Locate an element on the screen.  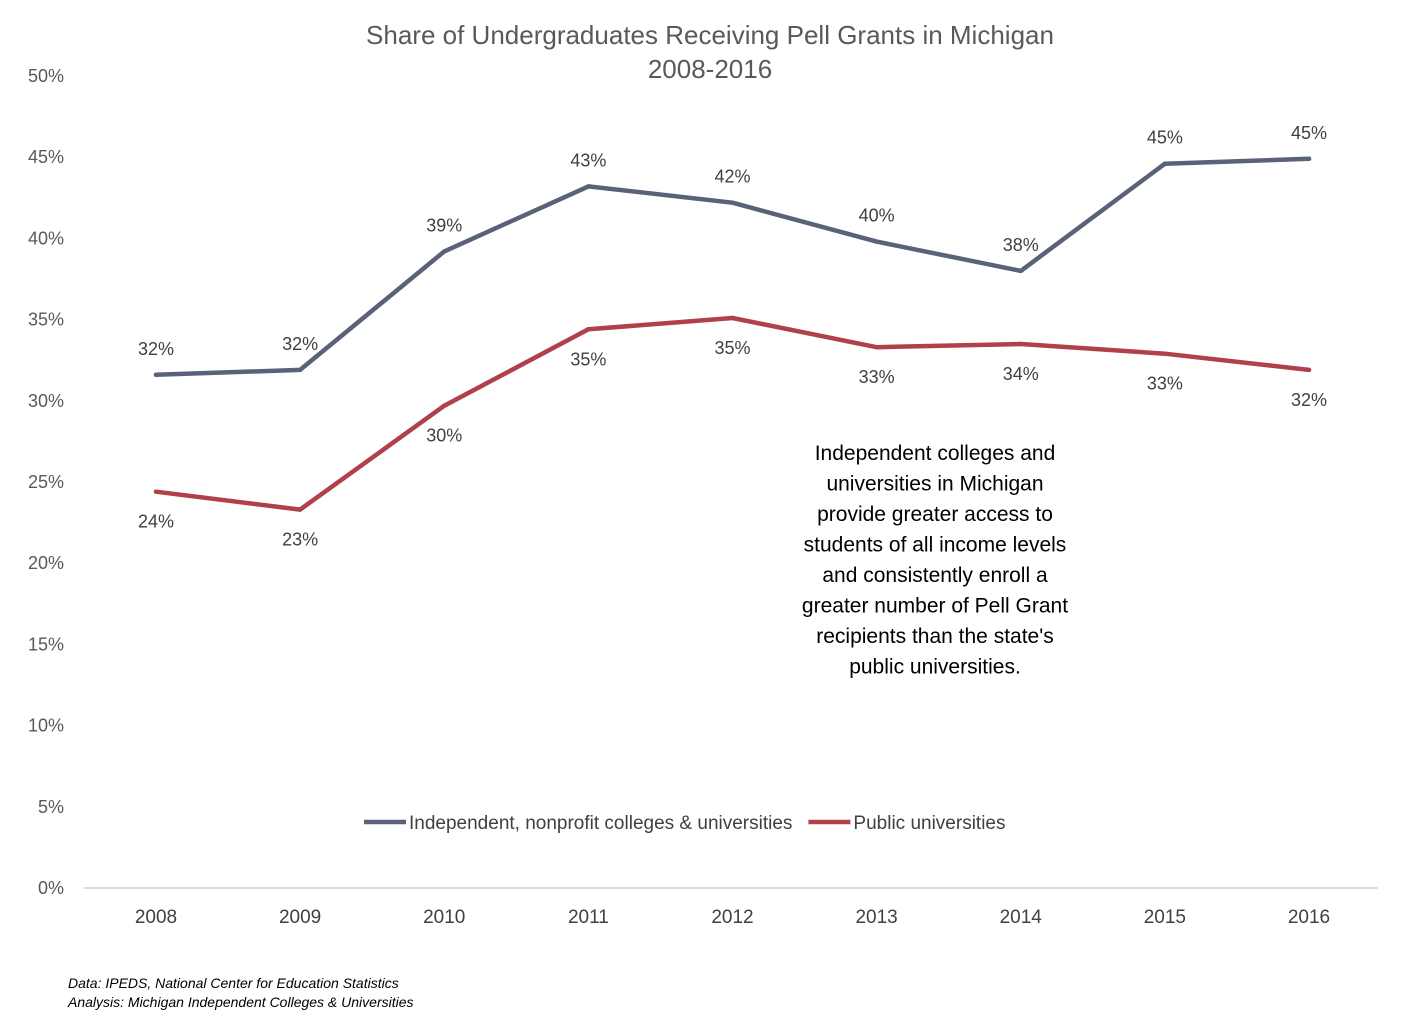
y-tick-label: 10% is located at coordinates (46, 726).